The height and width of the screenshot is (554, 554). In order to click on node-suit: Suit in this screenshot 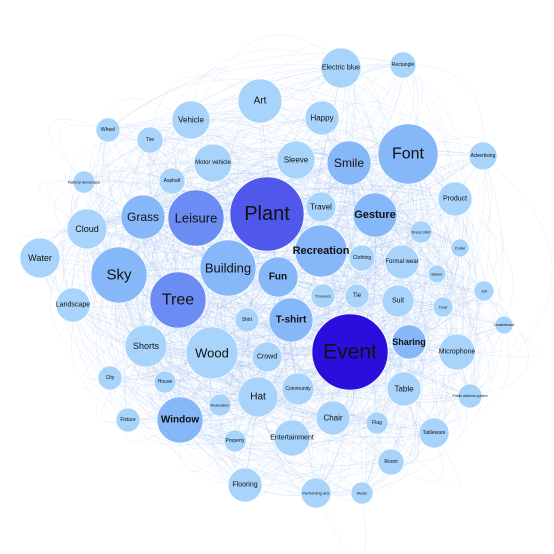, I will do `click(398, 301)`.